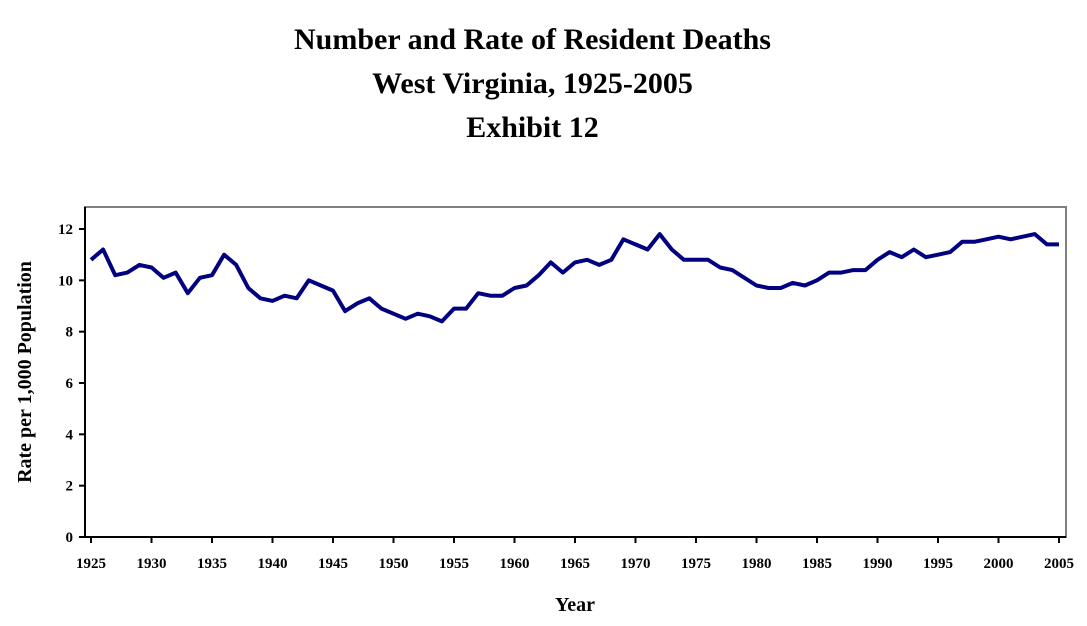 Image resolution: width=1087 pixels, height=626 pixels. I want to click on x-tick-label: 1980, so click(757, 564).